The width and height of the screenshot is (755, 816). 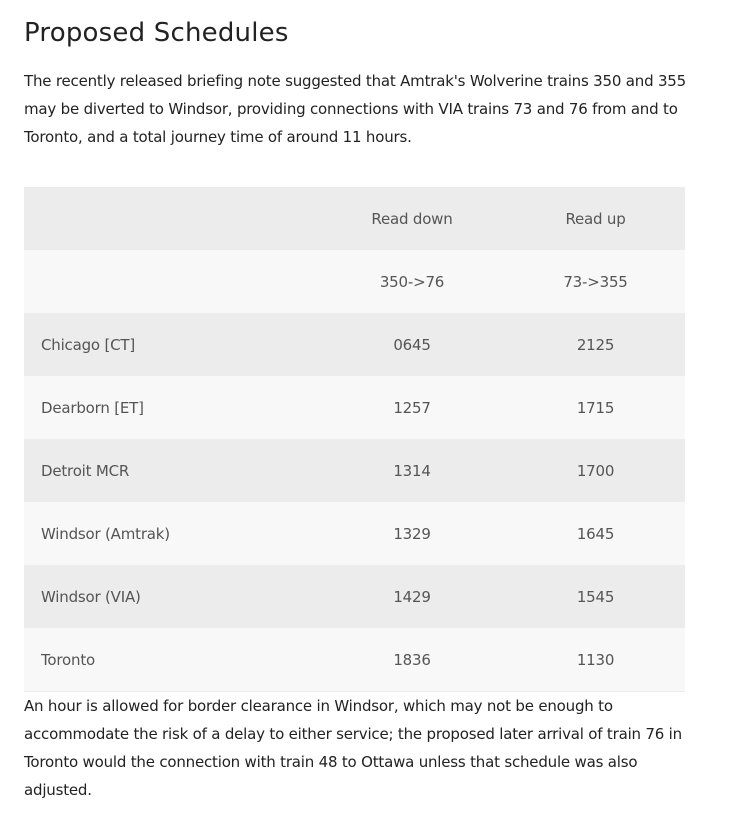 I want to click on table-row: Windsor (Amtrak) 1329 1645, so click(x=354, y=533).